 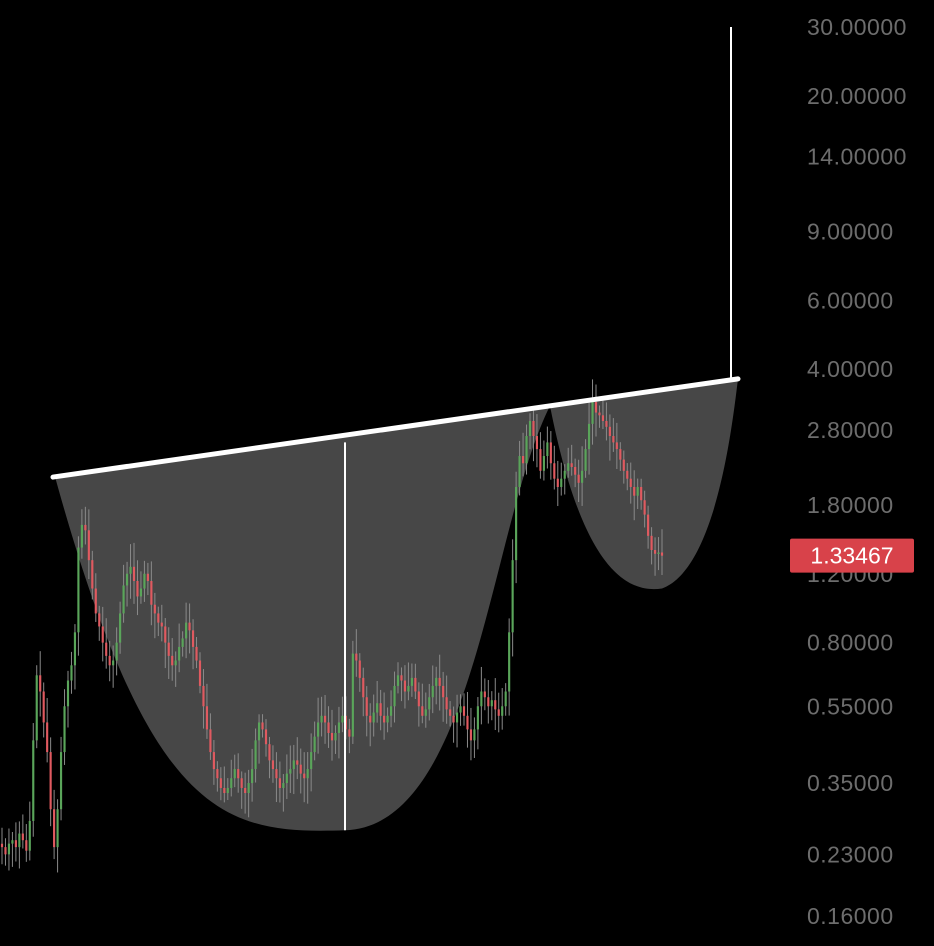 What do you see at coordinates (850, 783) in the screenshot?
I see `y-tick-label: 0.35000` at bounding box center [850, 783].